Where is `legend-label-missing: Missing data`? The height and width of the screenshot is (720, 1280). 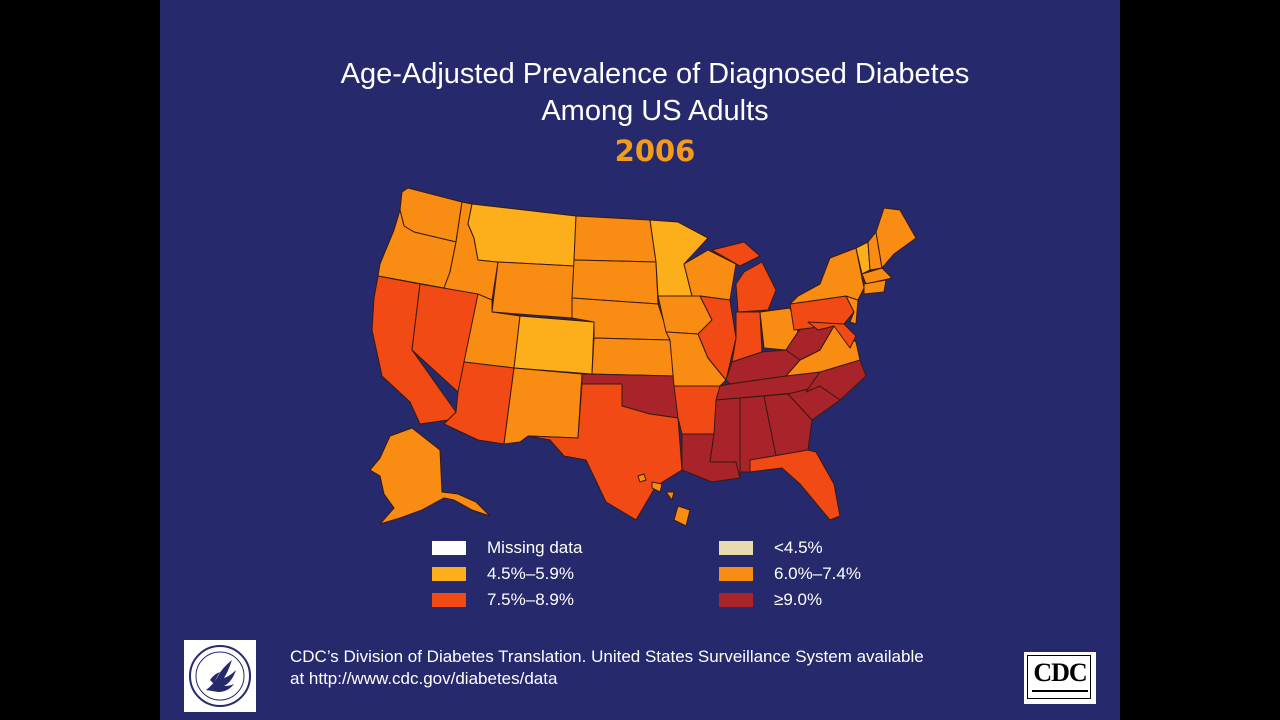 legend-label-missing: Missing data is located at coordinates (535, 547).